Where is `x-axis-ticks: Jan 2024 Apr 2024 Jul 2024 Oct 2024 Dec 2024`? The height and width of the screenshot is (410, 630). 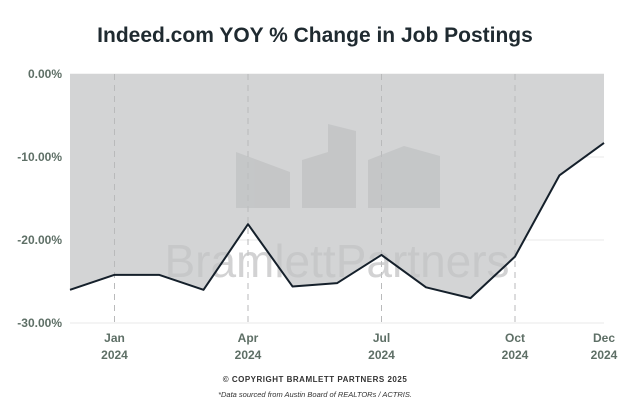
x-axis-ticks: Jan 2024 Apr 2024 Jul 2024 Oct 2024 Dec 2024 is located at coordinates (359, 346).